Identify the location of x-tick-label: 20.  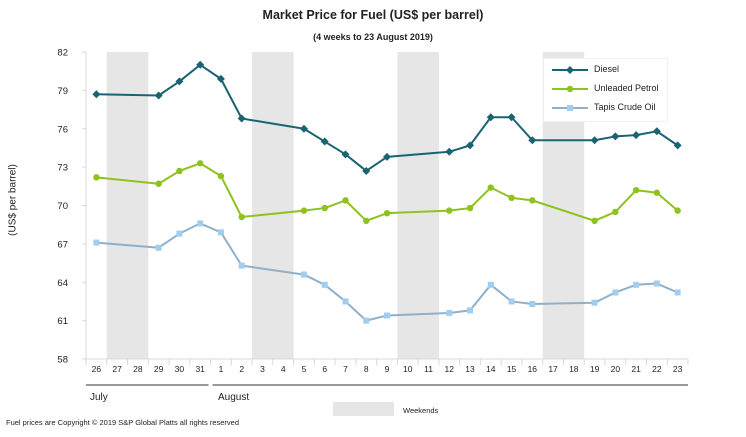
(616, 369).